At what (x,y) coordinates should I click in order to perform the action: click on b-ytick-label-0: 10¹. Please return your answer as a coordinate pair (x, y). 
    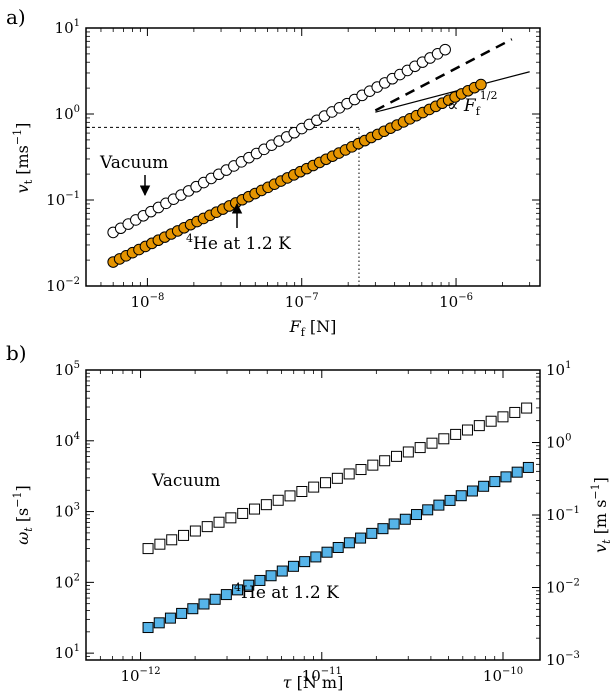
    Looking at the image, I should click on (67, 652).